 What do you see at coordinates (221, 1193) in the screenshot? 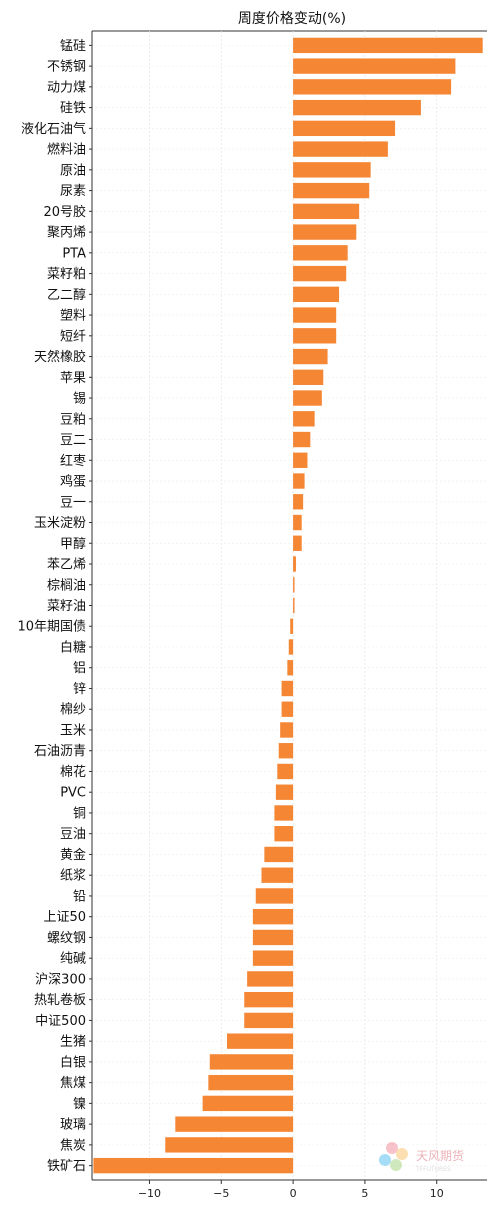
I see `x-tick-label: −5` at bounding box center [221, 1193].